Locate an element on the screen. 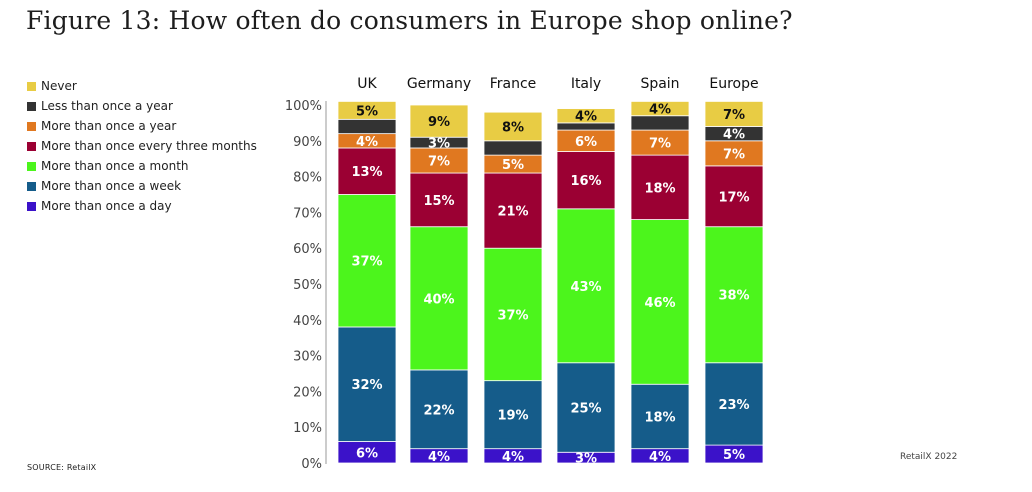  data-label: 8% is located at coordinates (513, 127).